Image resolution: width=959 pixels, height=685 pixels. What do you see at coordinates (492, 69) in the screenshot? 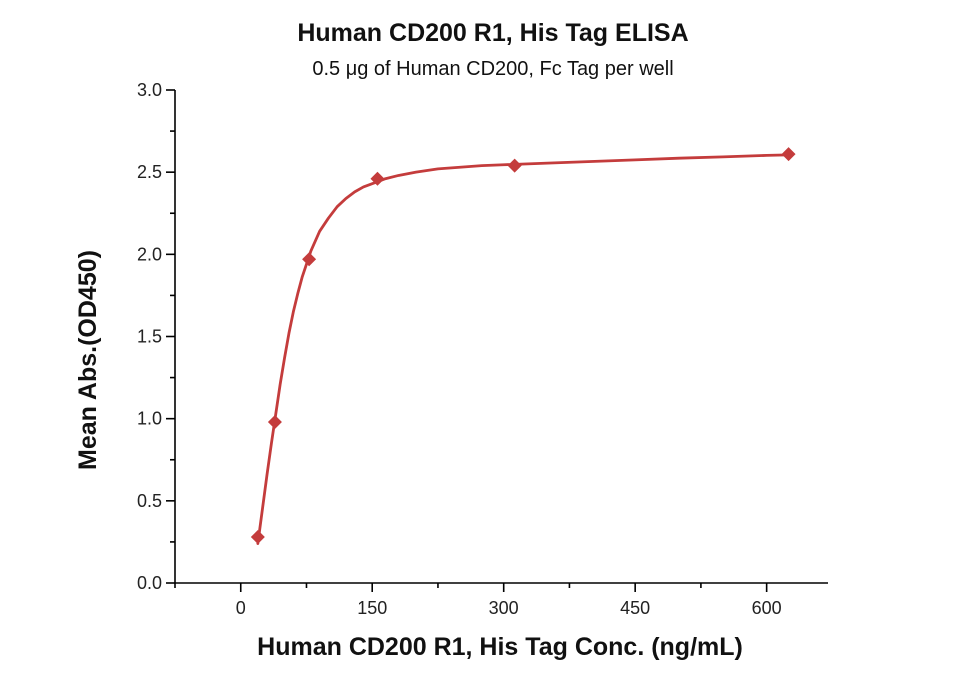
I see `chart-subtitle: 0.5 μg of Human CD200, Fc Tag per well` at bounding box center [492, 69].